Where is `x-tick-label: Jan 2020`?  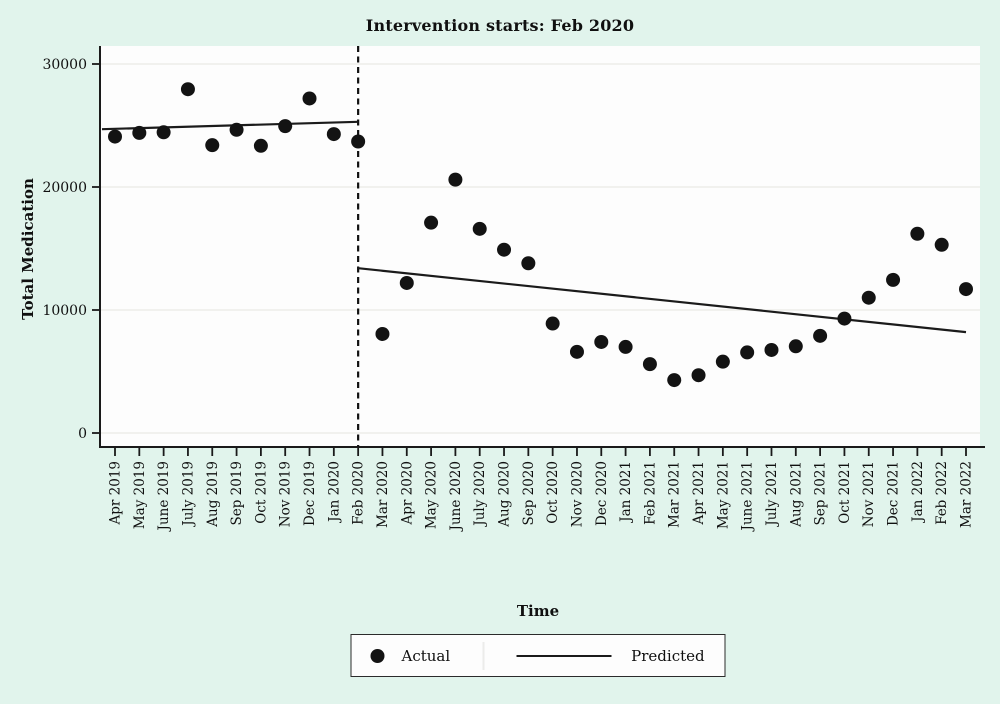 x-tick-label: Jan 2020 is located at coordinates (334, 492).